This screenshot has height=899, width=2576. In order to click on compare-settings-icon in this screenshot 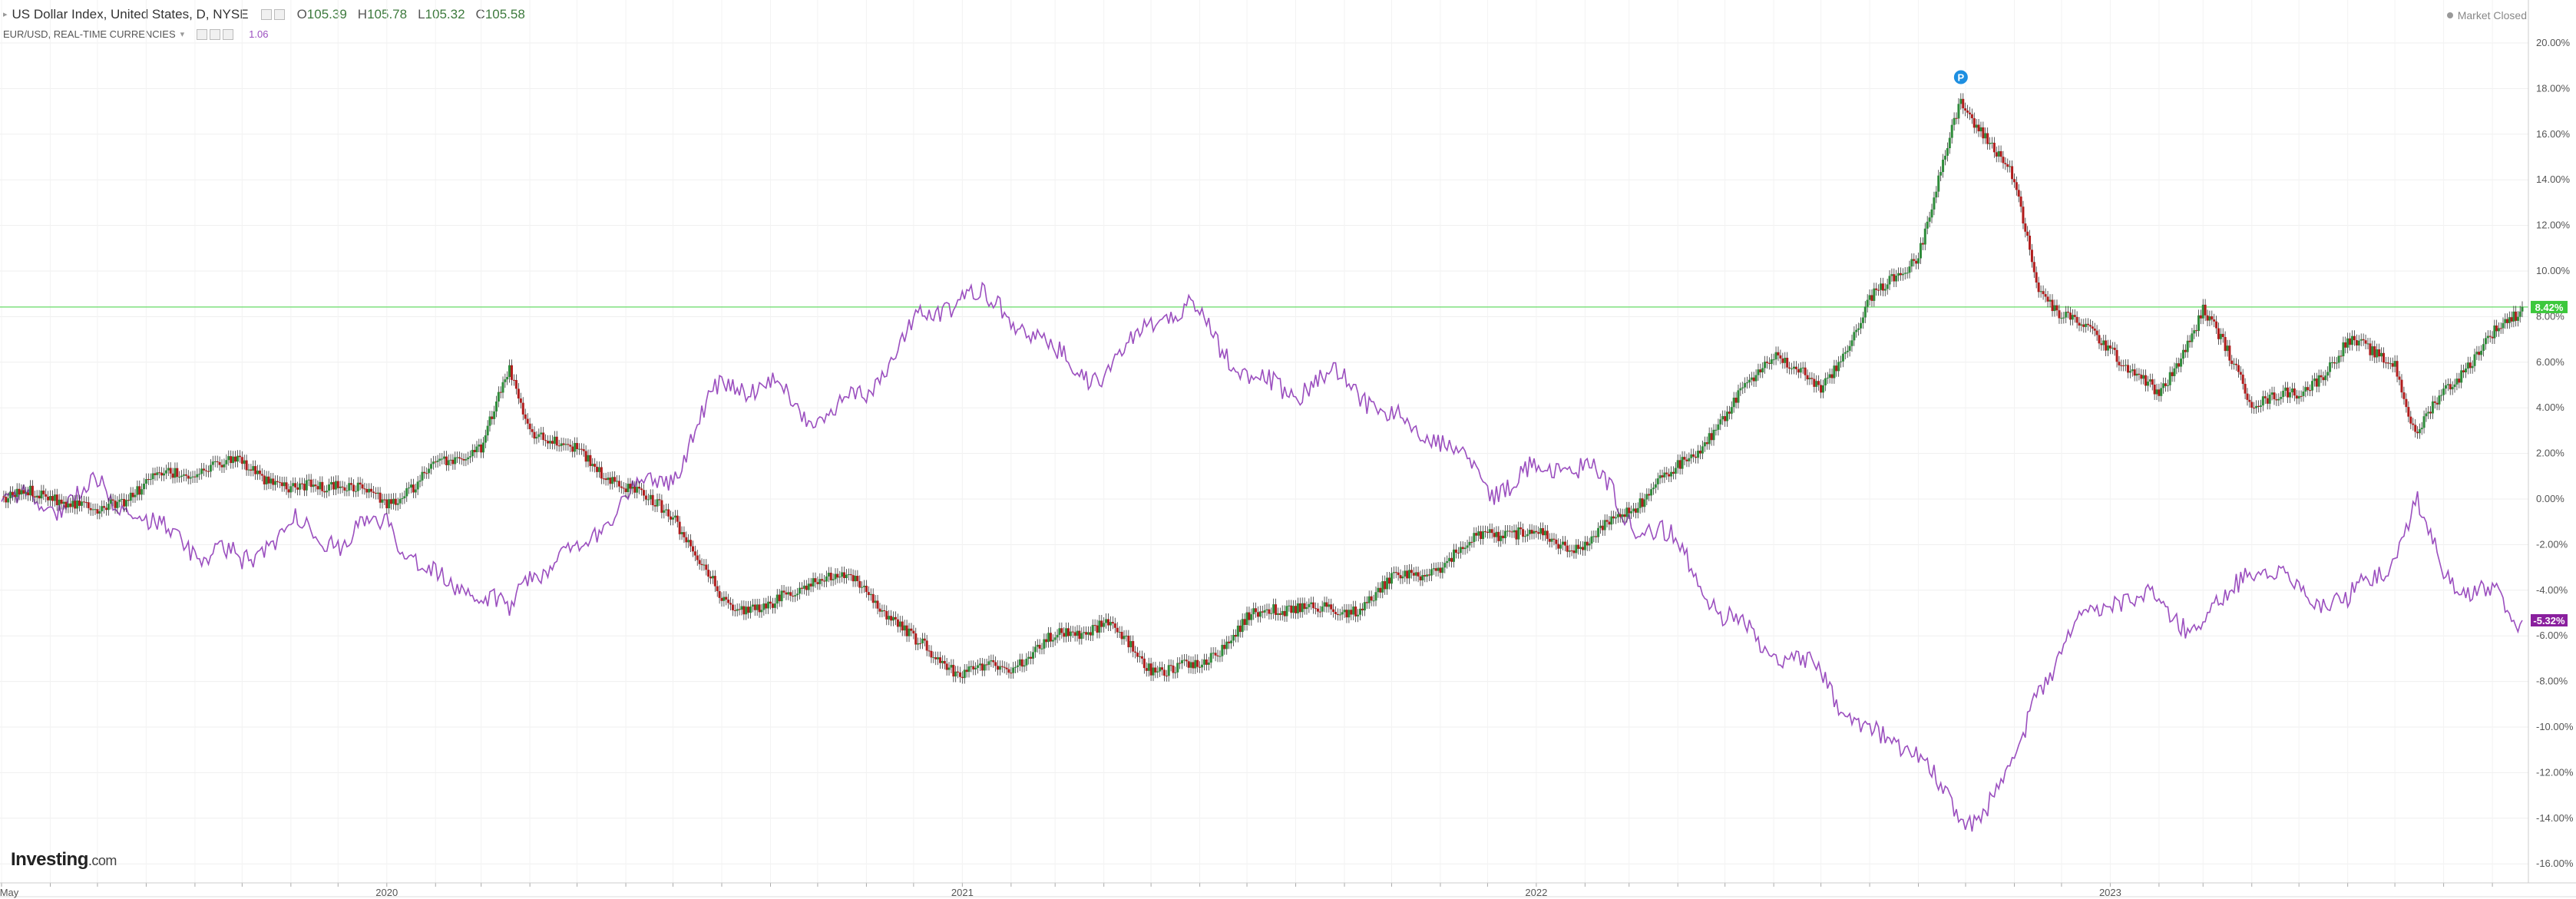, I will do `click(215, 34)`.